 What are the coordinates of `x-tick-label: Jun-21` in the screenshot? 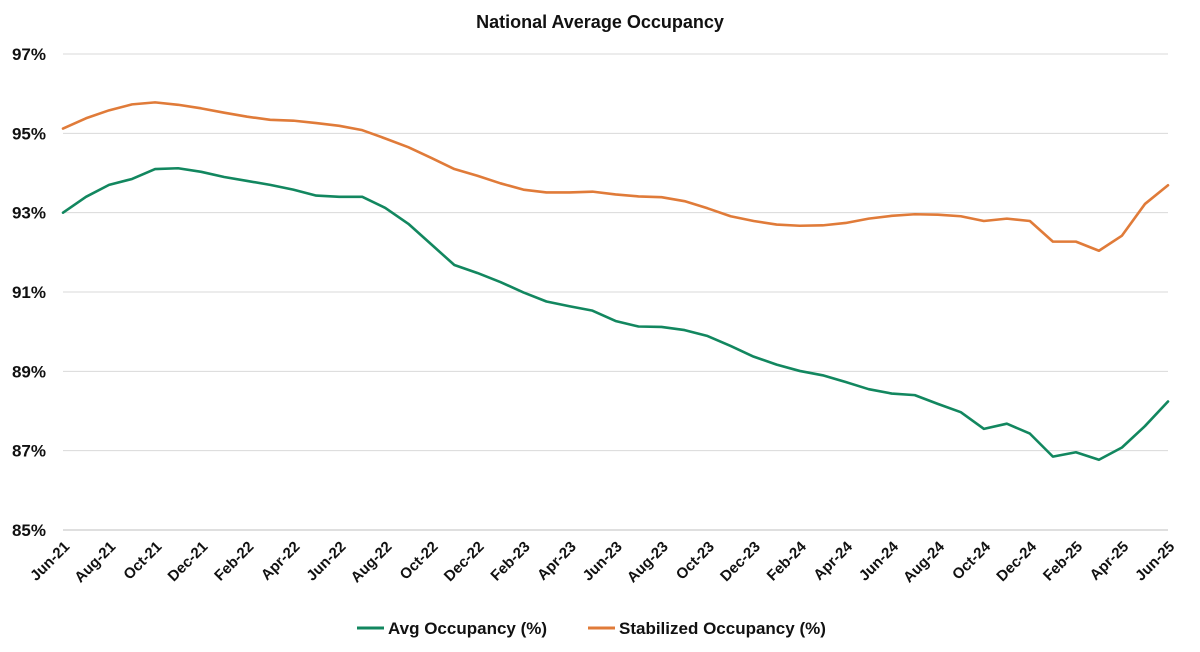 It's located at (50, 561).